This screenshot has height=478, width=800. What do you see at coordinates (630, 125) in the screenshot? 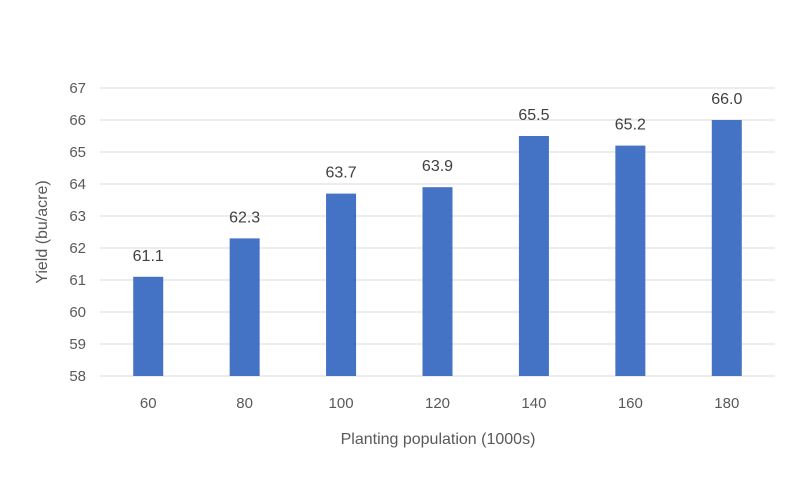
I see `data-label-160: 65.2` at bounding box center [630, 125].